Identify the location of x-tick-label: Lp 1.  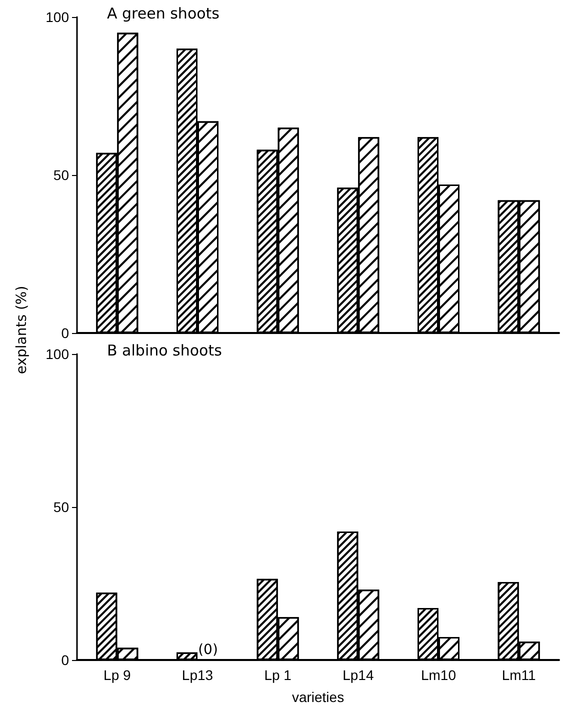
(278, 675).